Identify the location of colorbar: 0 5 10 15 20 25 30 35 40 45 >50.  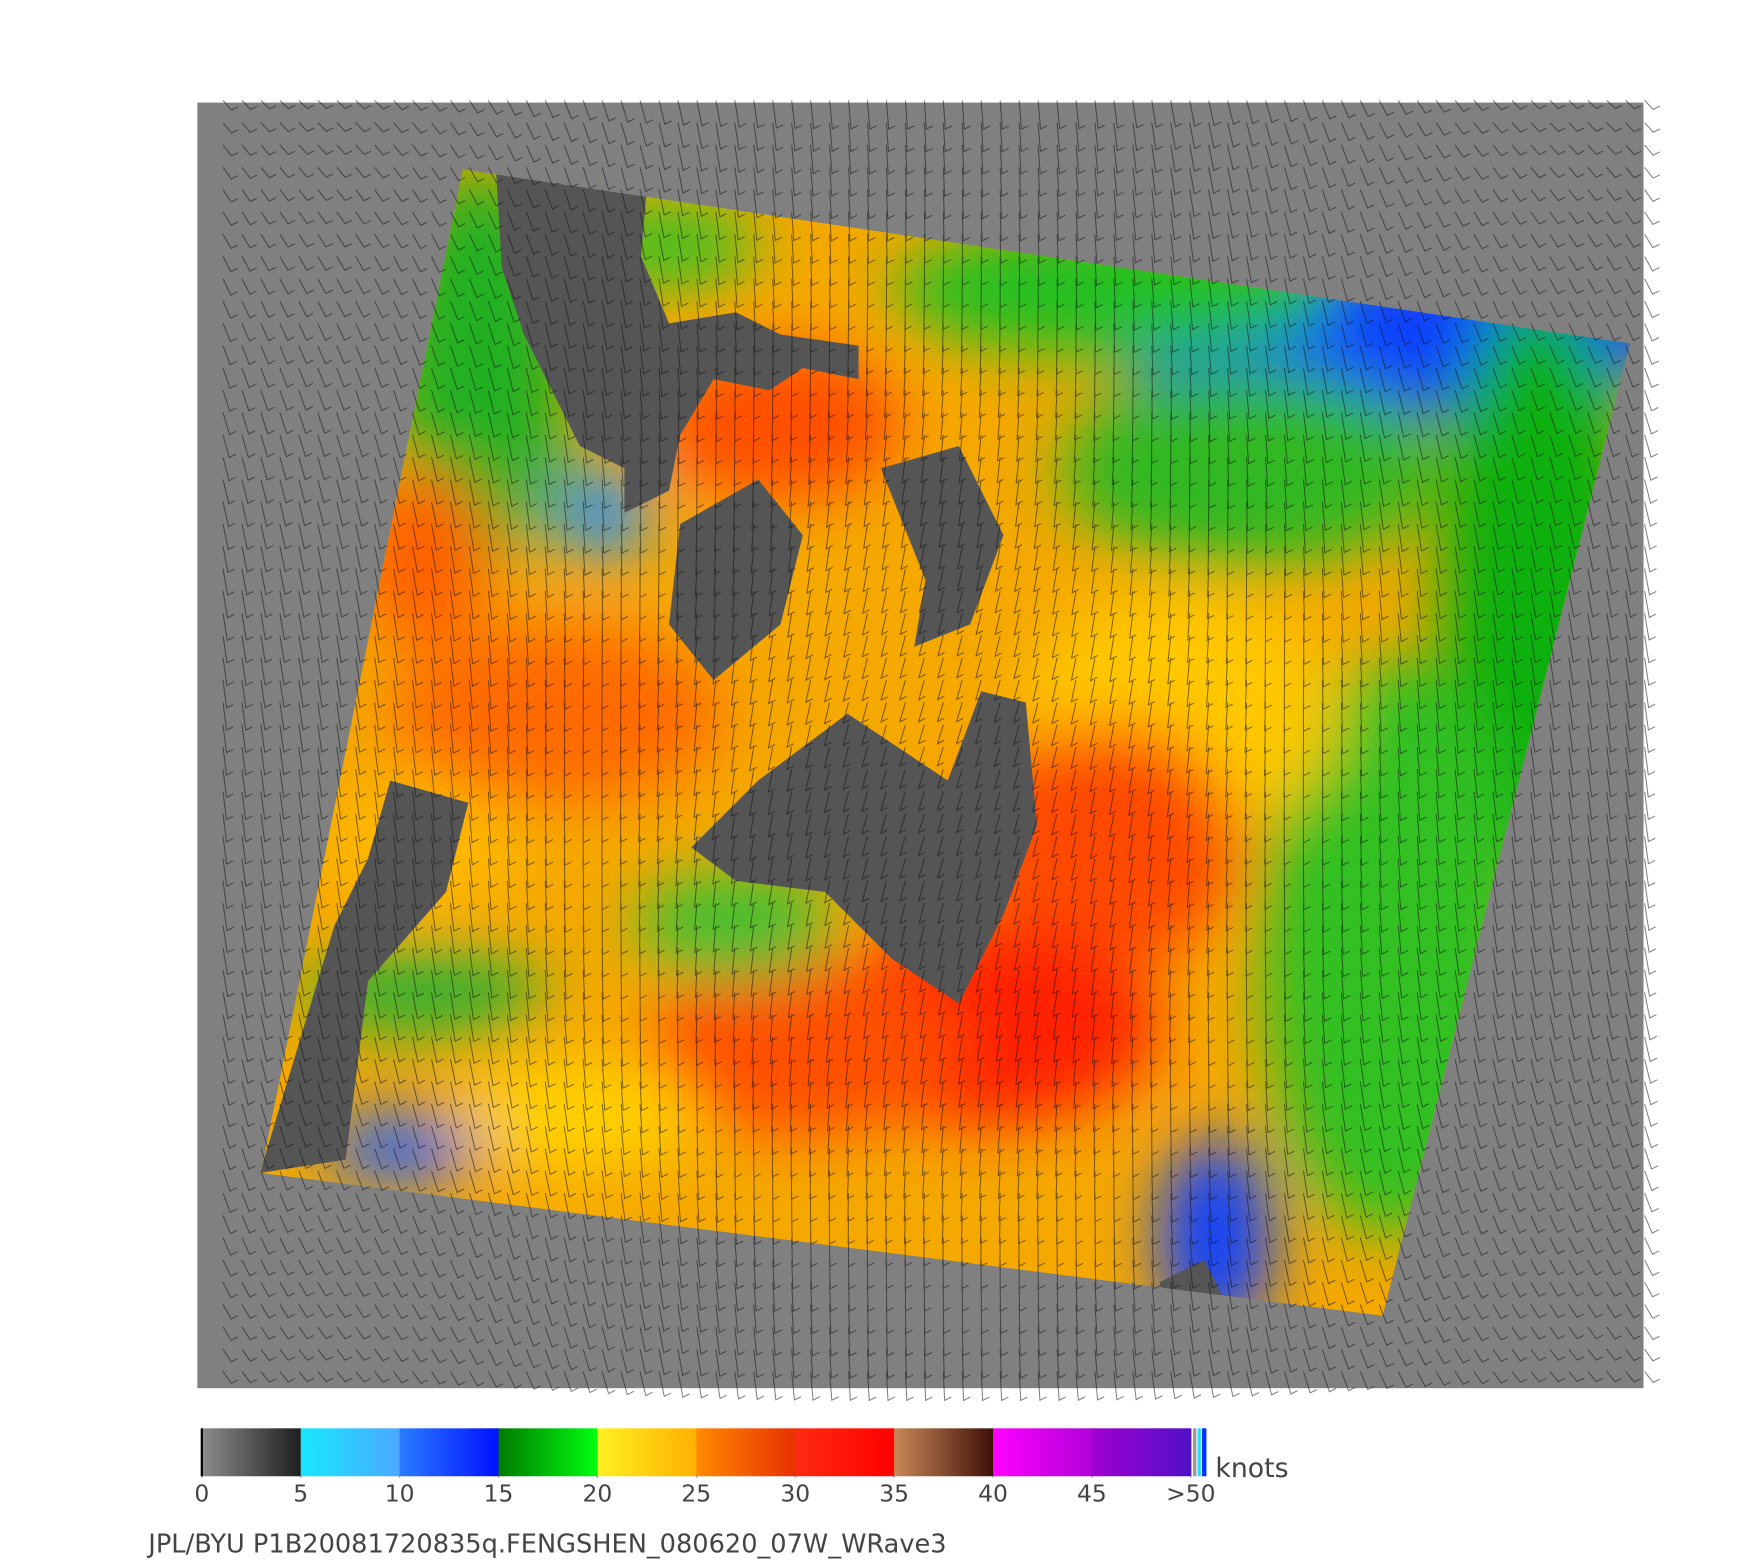
(705, 1468).